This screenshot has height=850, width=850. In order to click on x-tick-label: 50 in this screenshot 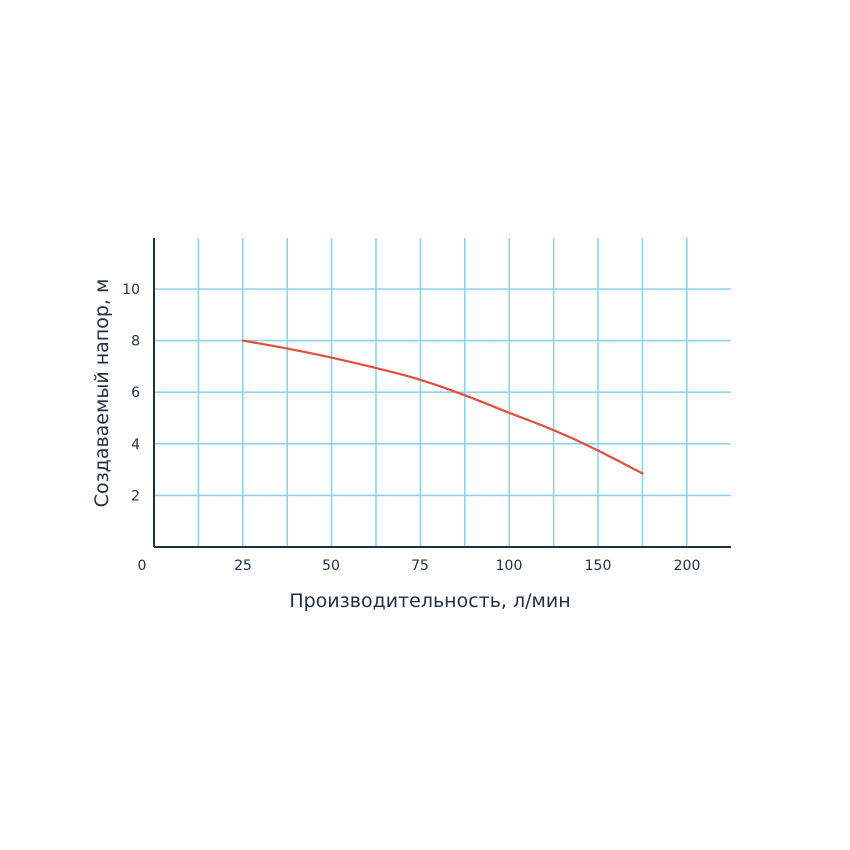, I will do `click(331, 566)`.